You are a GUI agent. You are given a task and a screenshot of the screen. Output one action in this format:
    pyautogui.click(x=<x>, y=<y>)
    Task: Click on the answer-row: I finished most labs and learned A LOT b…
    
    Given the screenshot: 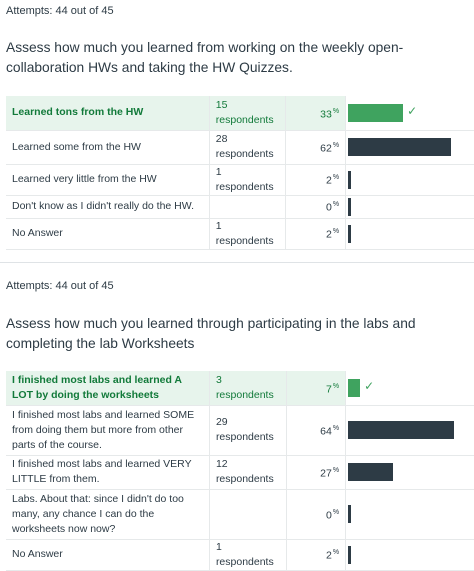 What is the action you would take?
    pyautogui.click(x=240, y=388)
    